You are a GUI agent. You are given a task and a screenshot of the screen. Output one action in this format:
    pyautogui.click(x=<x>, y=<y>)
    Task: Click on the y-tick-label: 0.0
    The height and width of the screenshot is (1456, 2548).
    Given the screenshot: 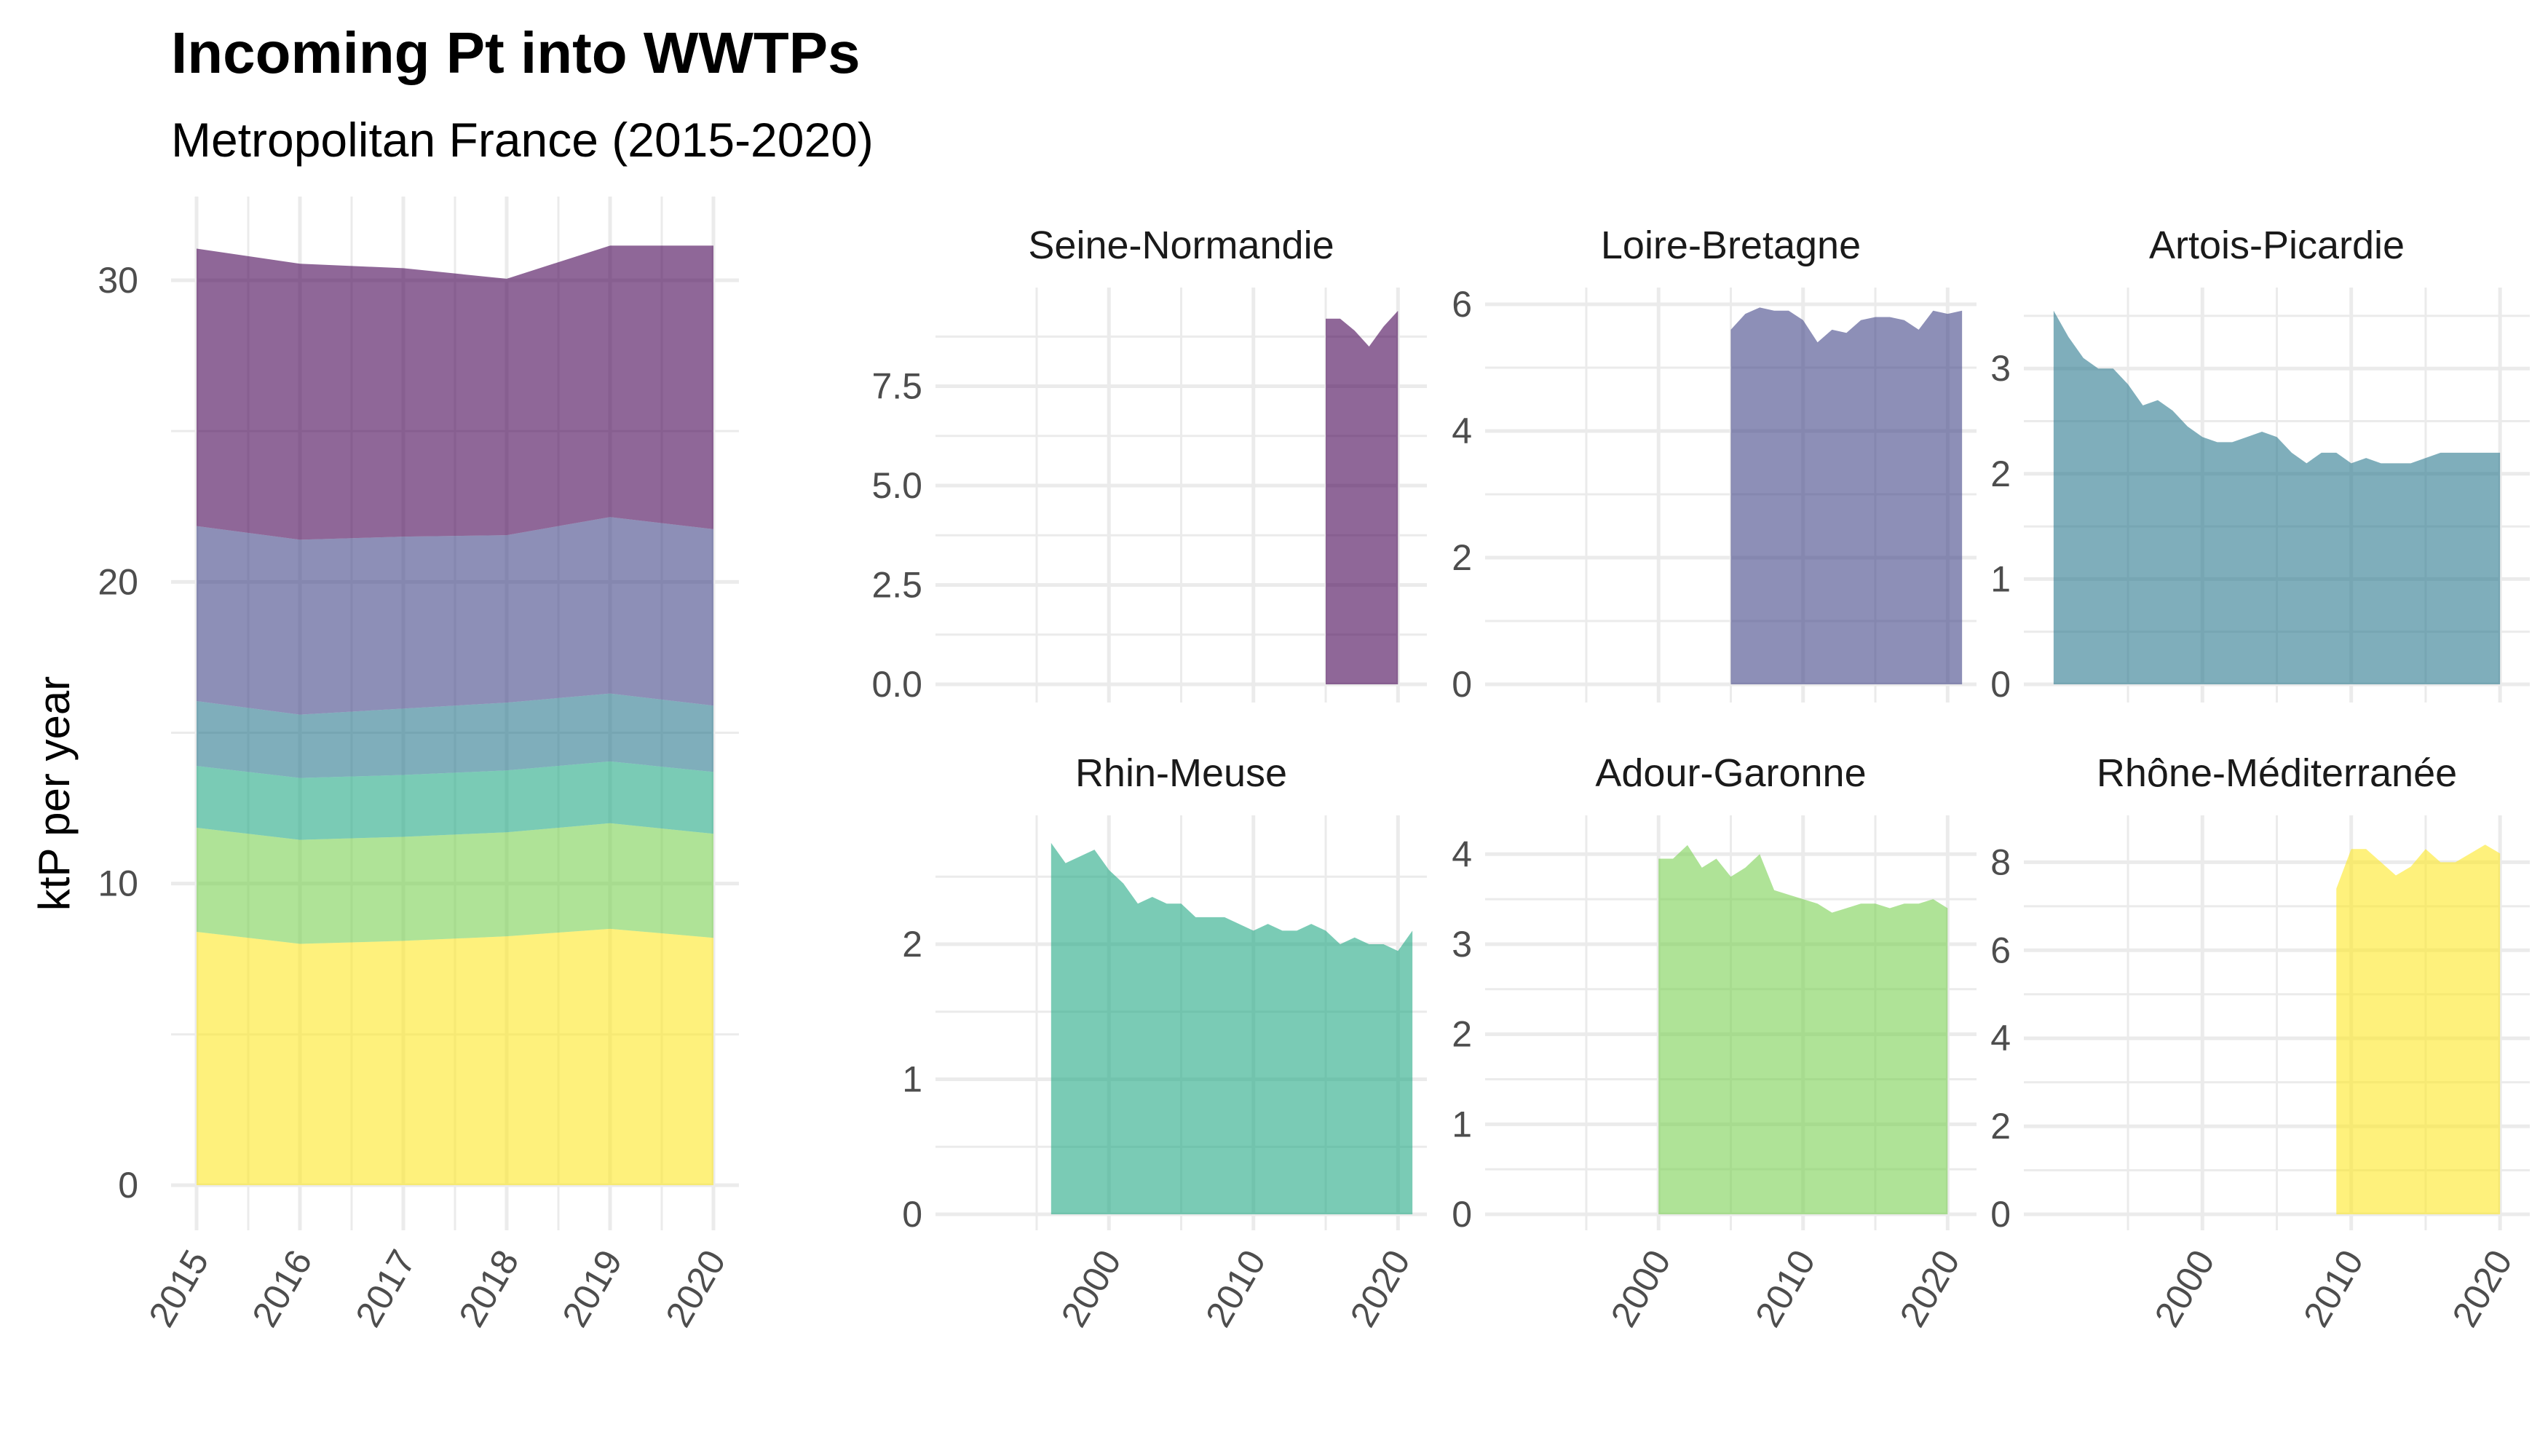 What is the action you would take?
    pyautogui.click(x=896, y=684)
    